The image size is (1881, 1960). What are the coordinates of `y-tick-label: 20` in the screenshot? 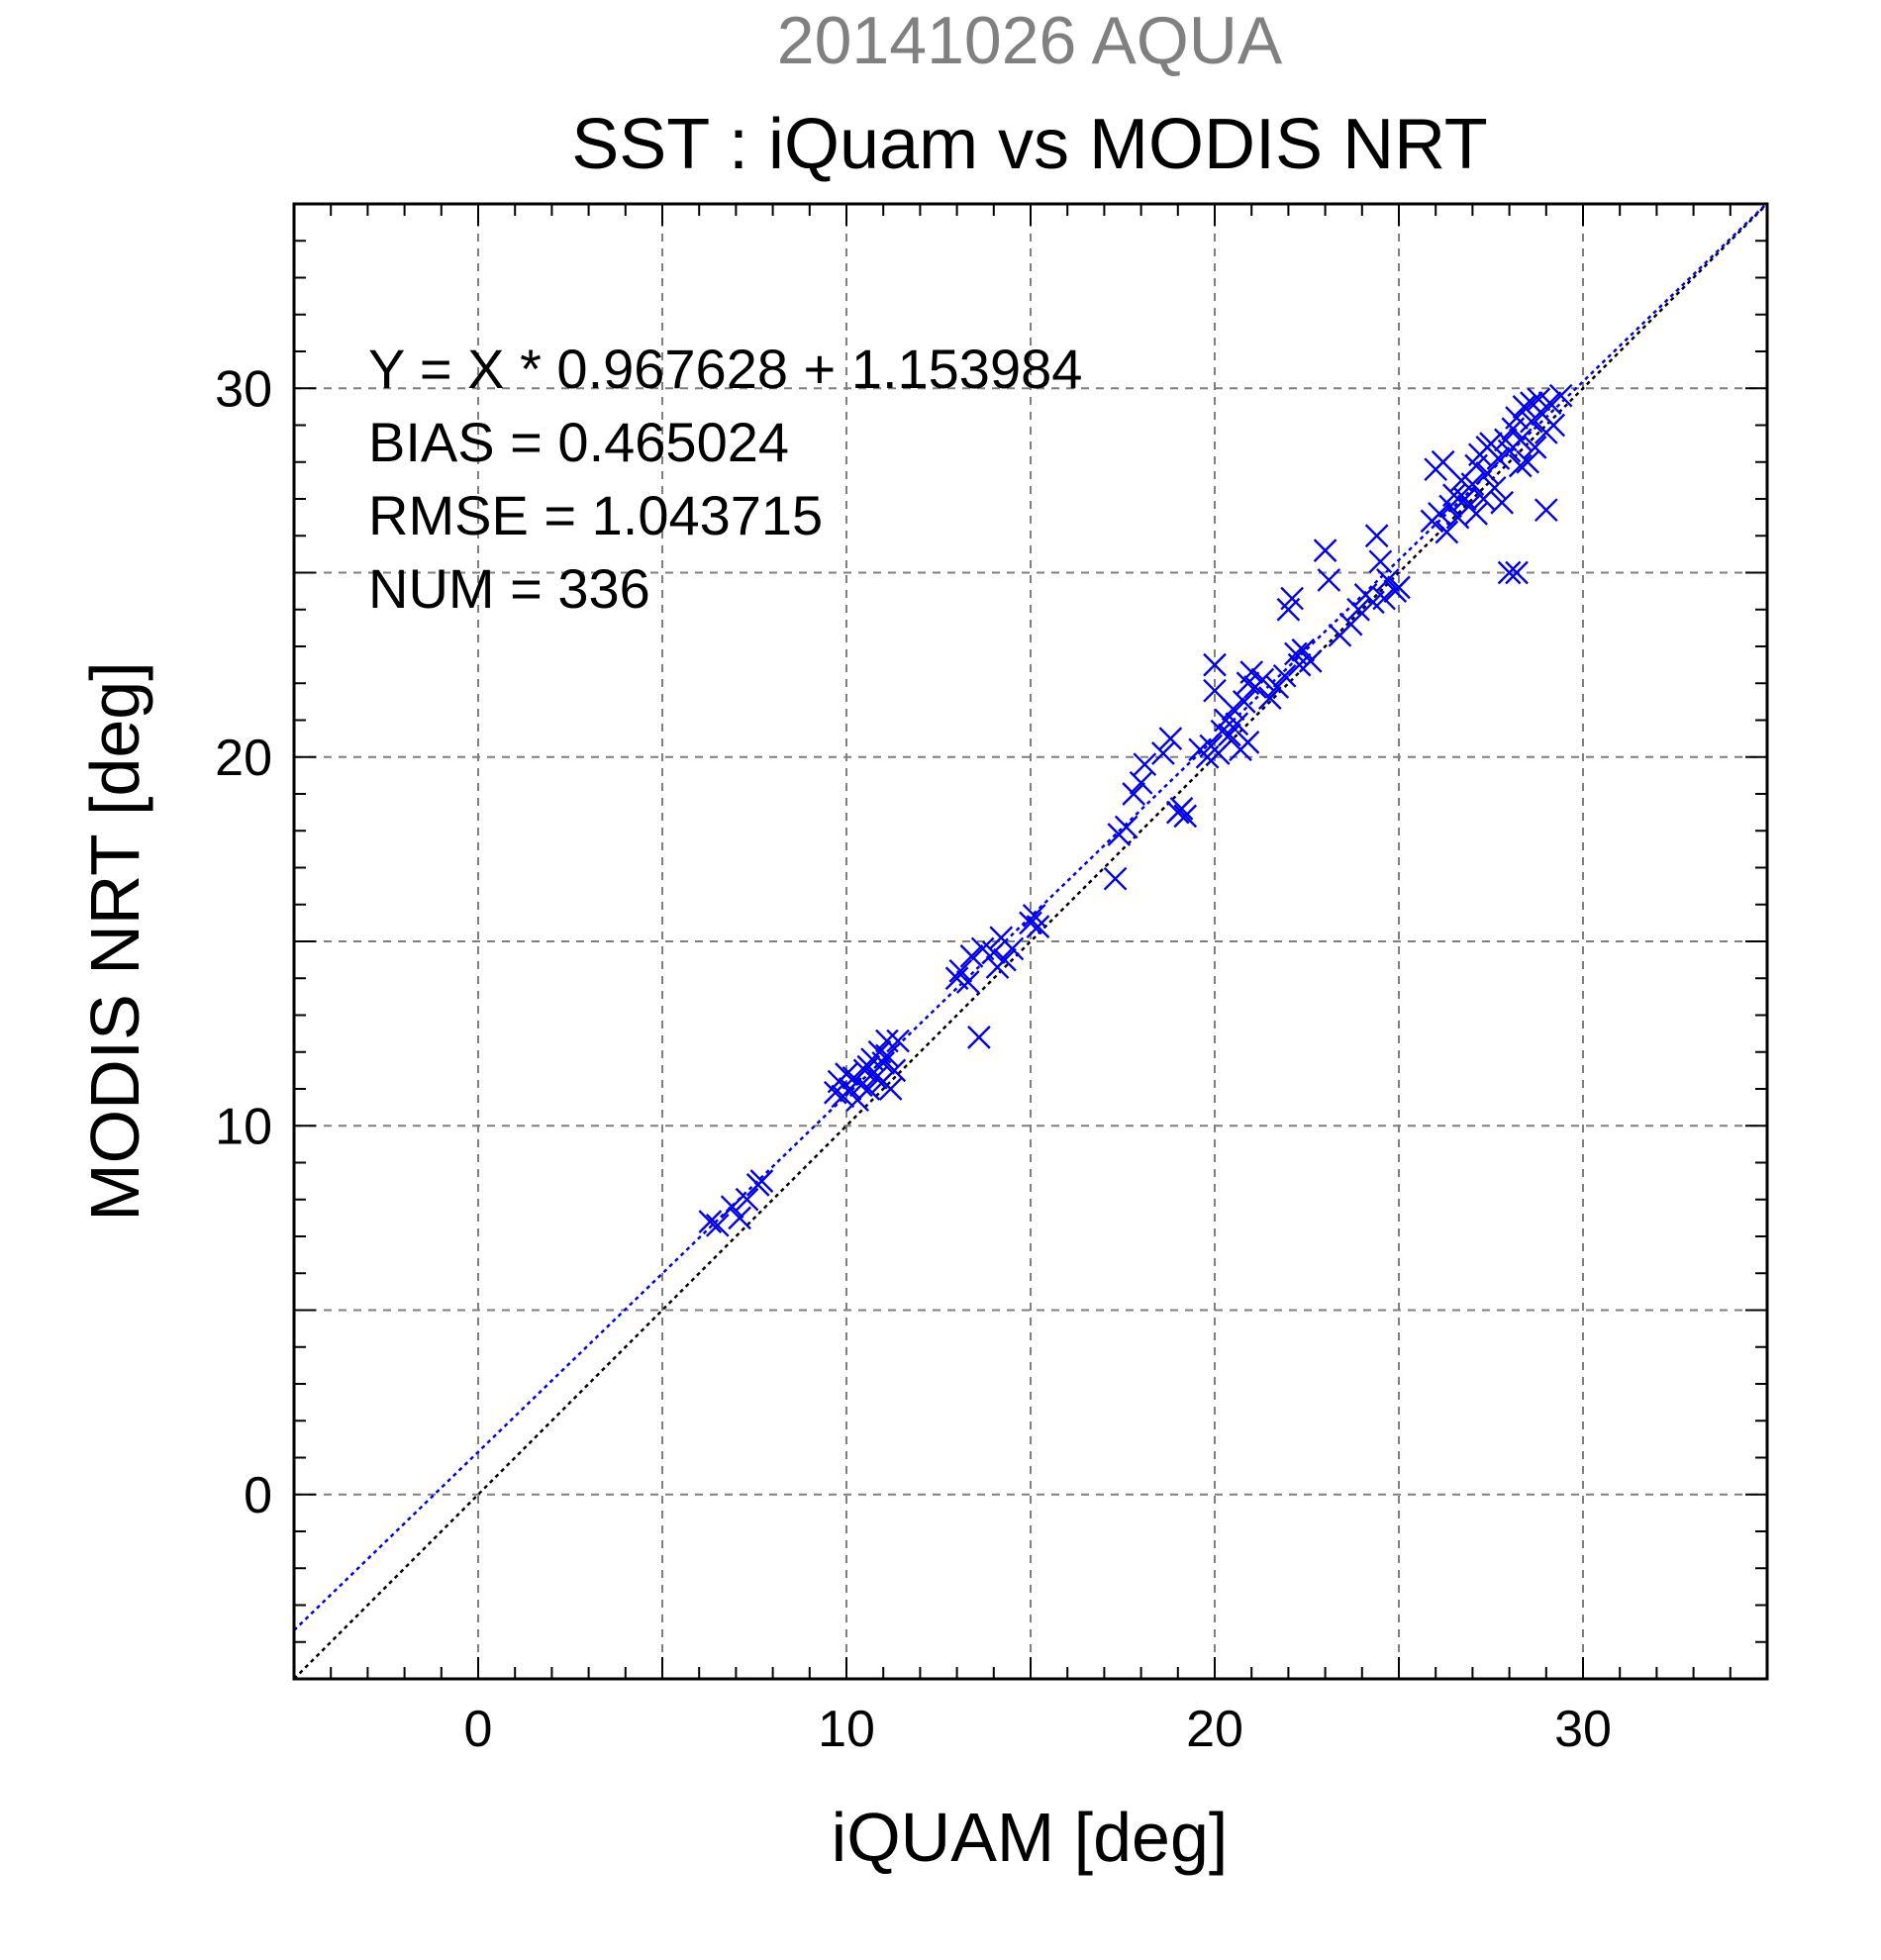 It's located at (244, 758).